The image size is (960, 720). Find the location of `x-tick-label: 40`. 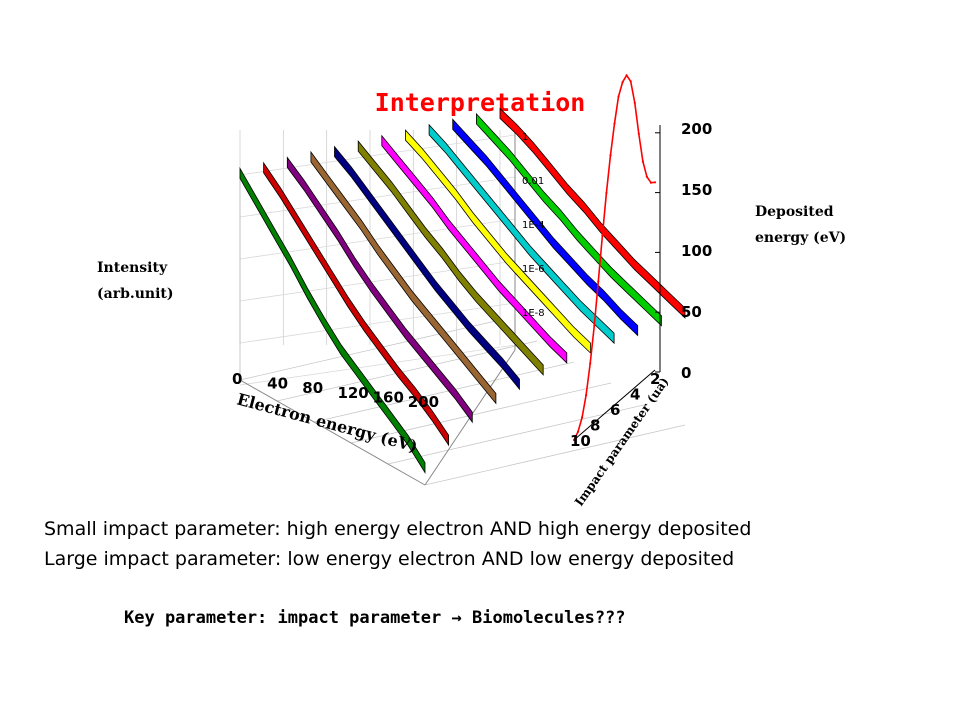

x-tick-label: 40 is located at coordinates (277, 384).